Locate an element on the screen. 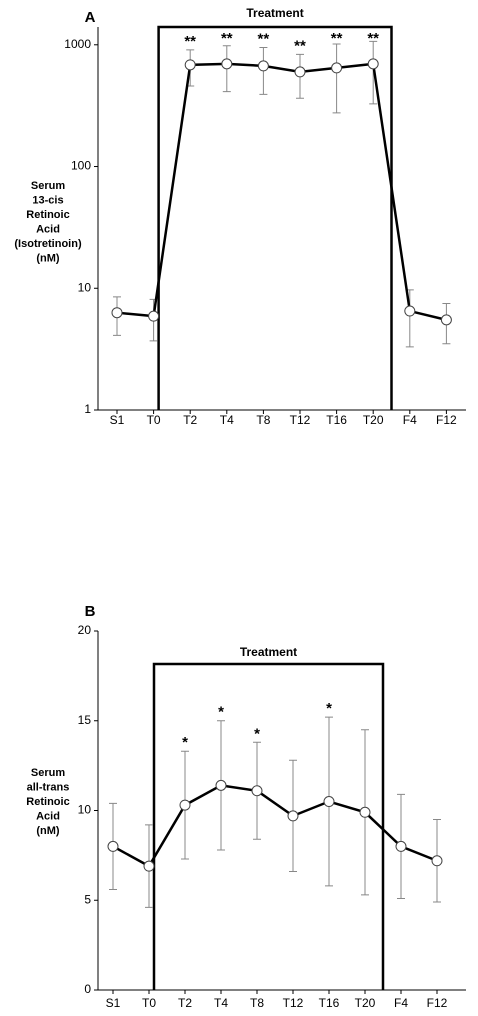  y-tick-label: 20 is located at coordinates (85, 630).